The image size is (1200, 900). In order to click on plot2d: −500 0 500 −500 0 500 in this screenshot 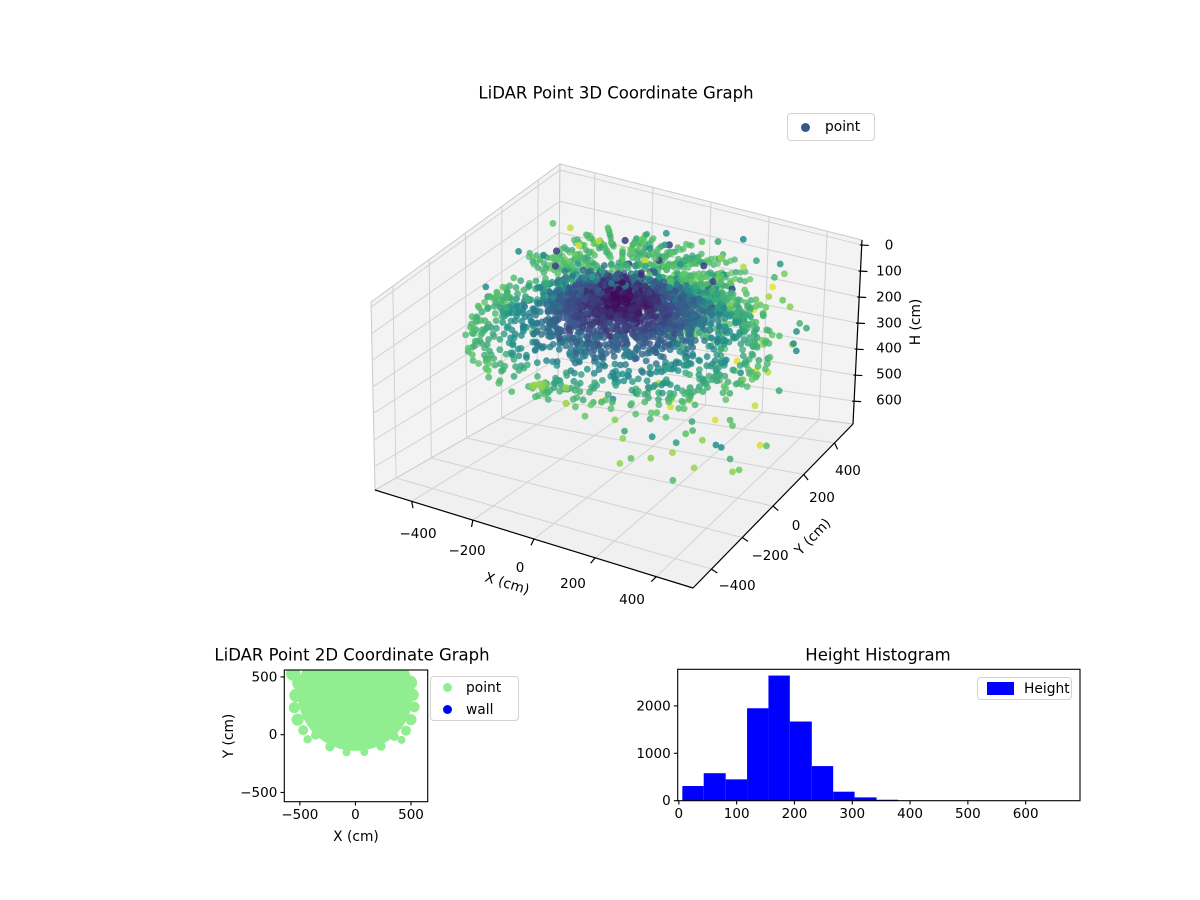, I will do `click(334, 746)`.